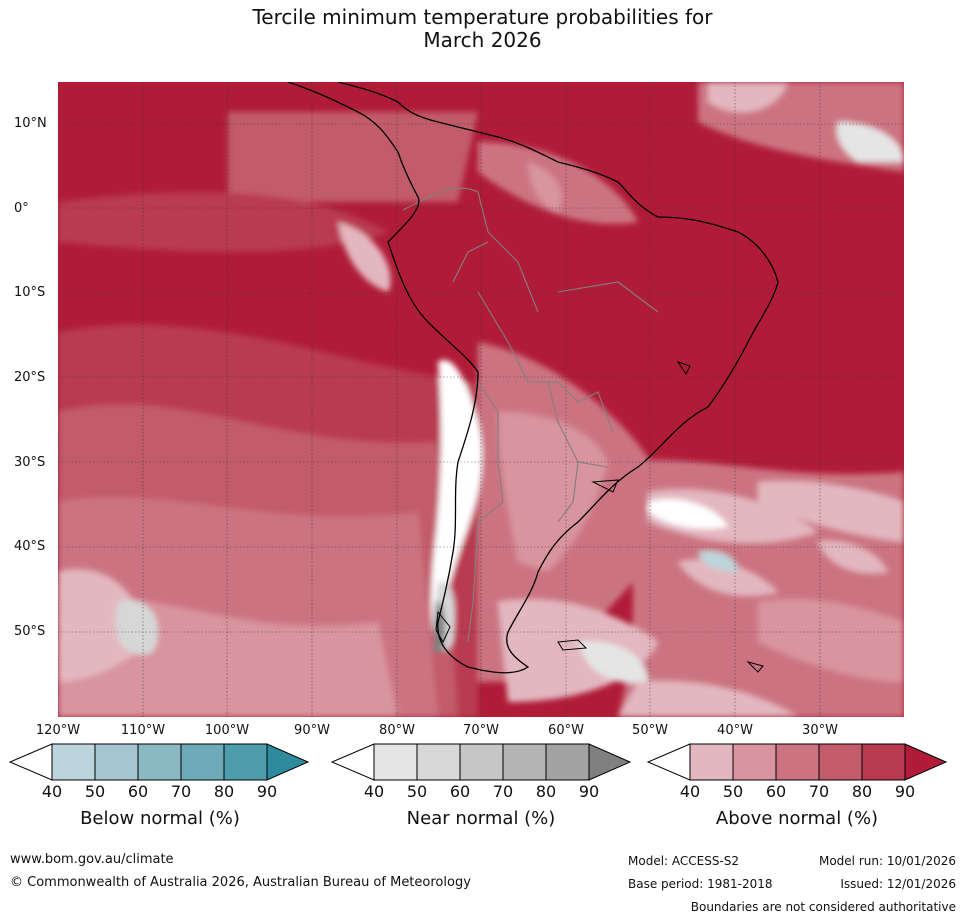 The width and height of the screenshot is (965, 919). What do you see at coordinates (397, 730) in the screenshot?
I see `lon-label-80w: 80°W` at bounding box center [397, 730].